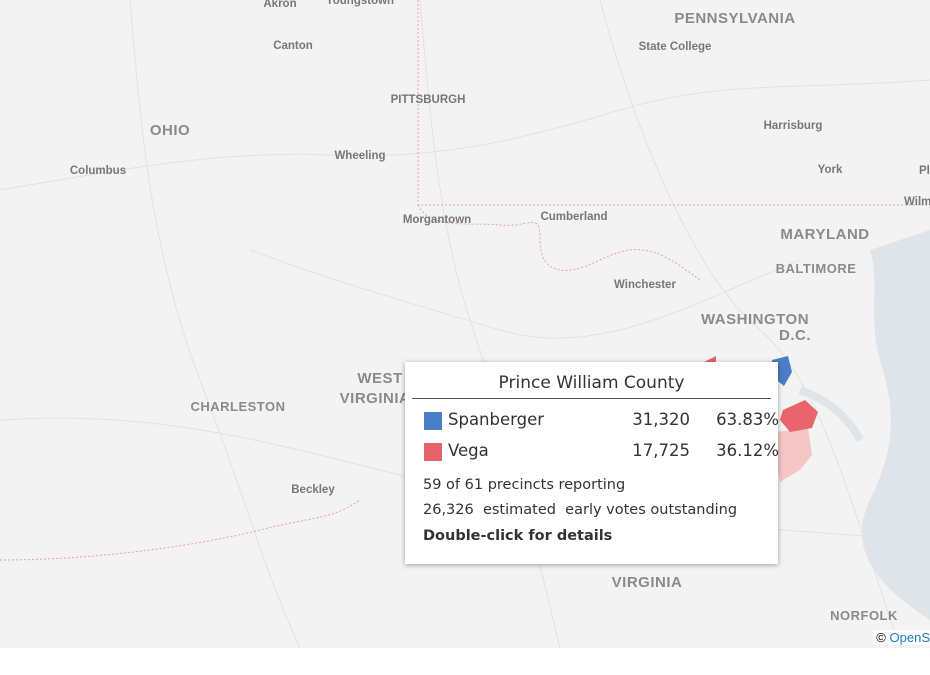 The height and width of the screenshot is (675, 930). I want to click on place-label: Wheeling, so click(359, 156).